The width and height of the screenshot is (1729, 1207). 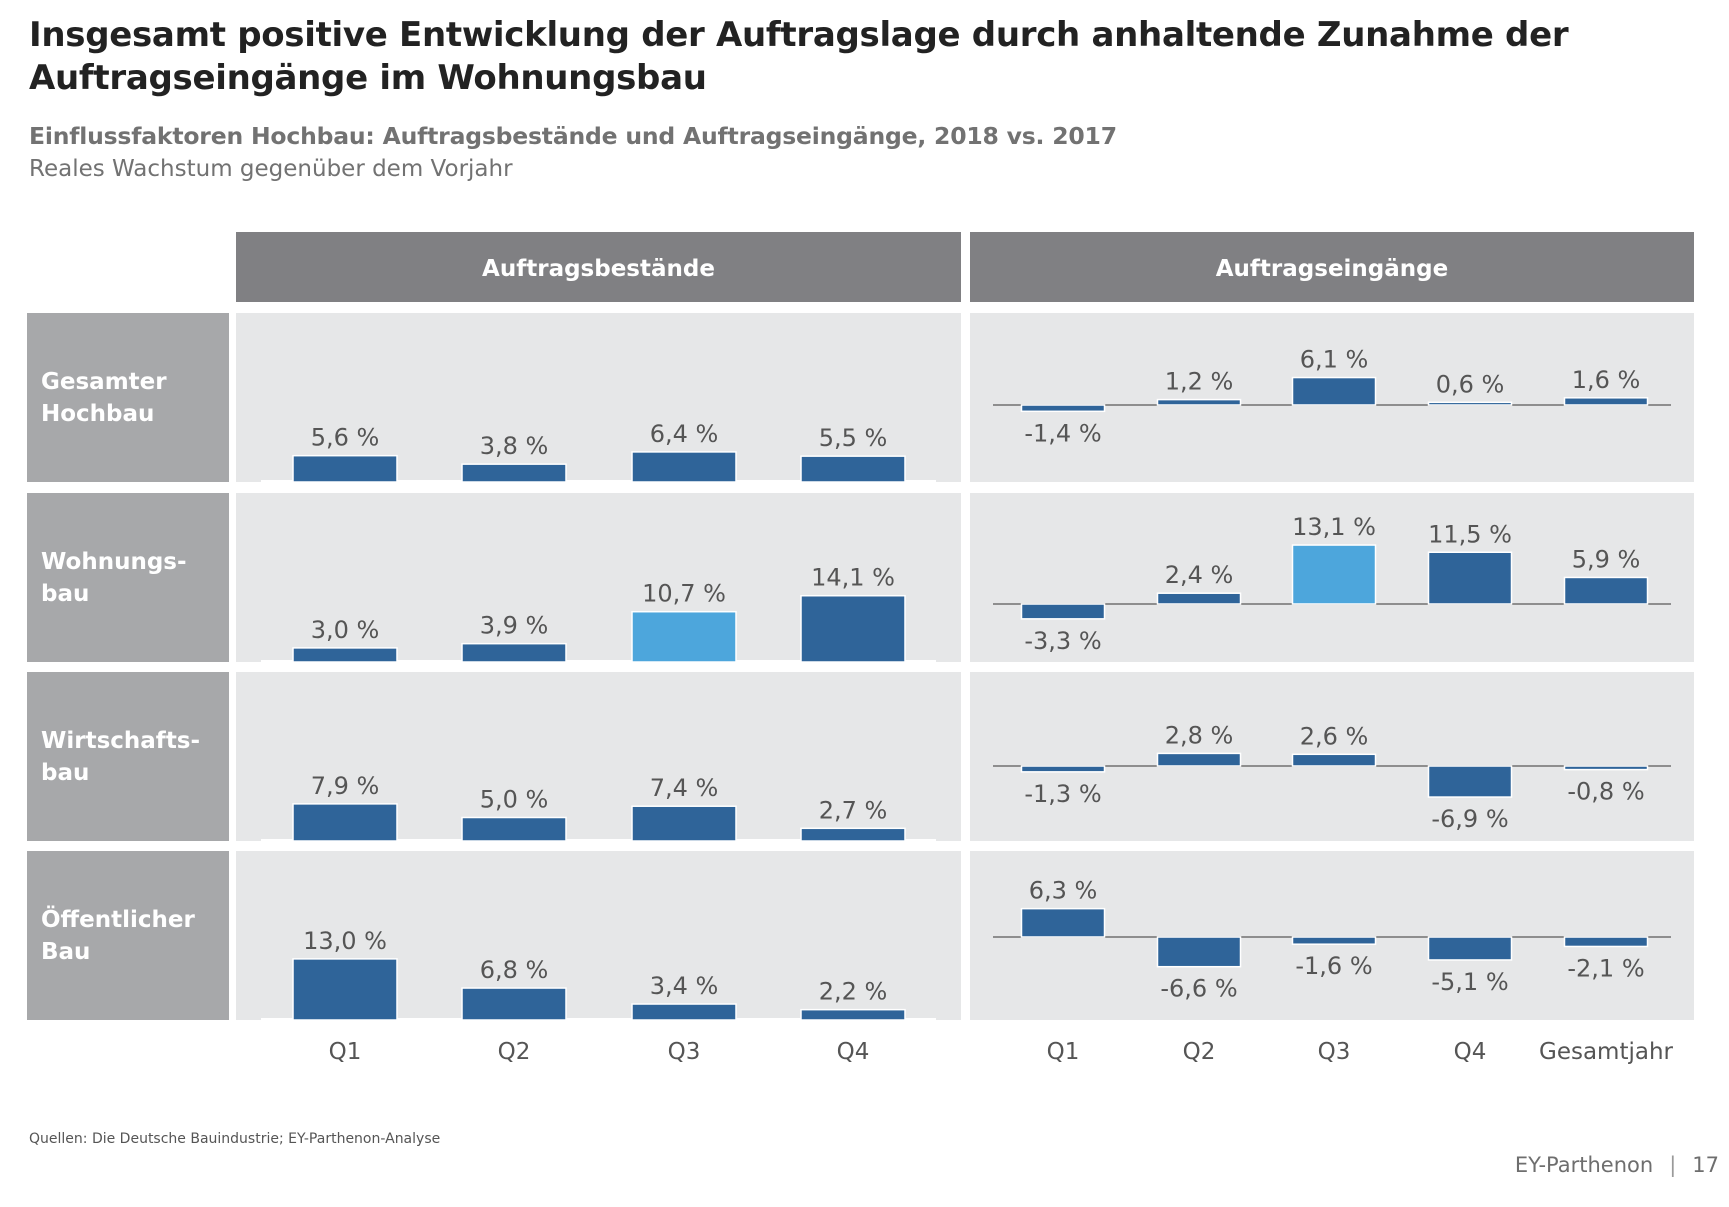 I want to click on value-label: 1,2 %, so click(x=1199, y=382).